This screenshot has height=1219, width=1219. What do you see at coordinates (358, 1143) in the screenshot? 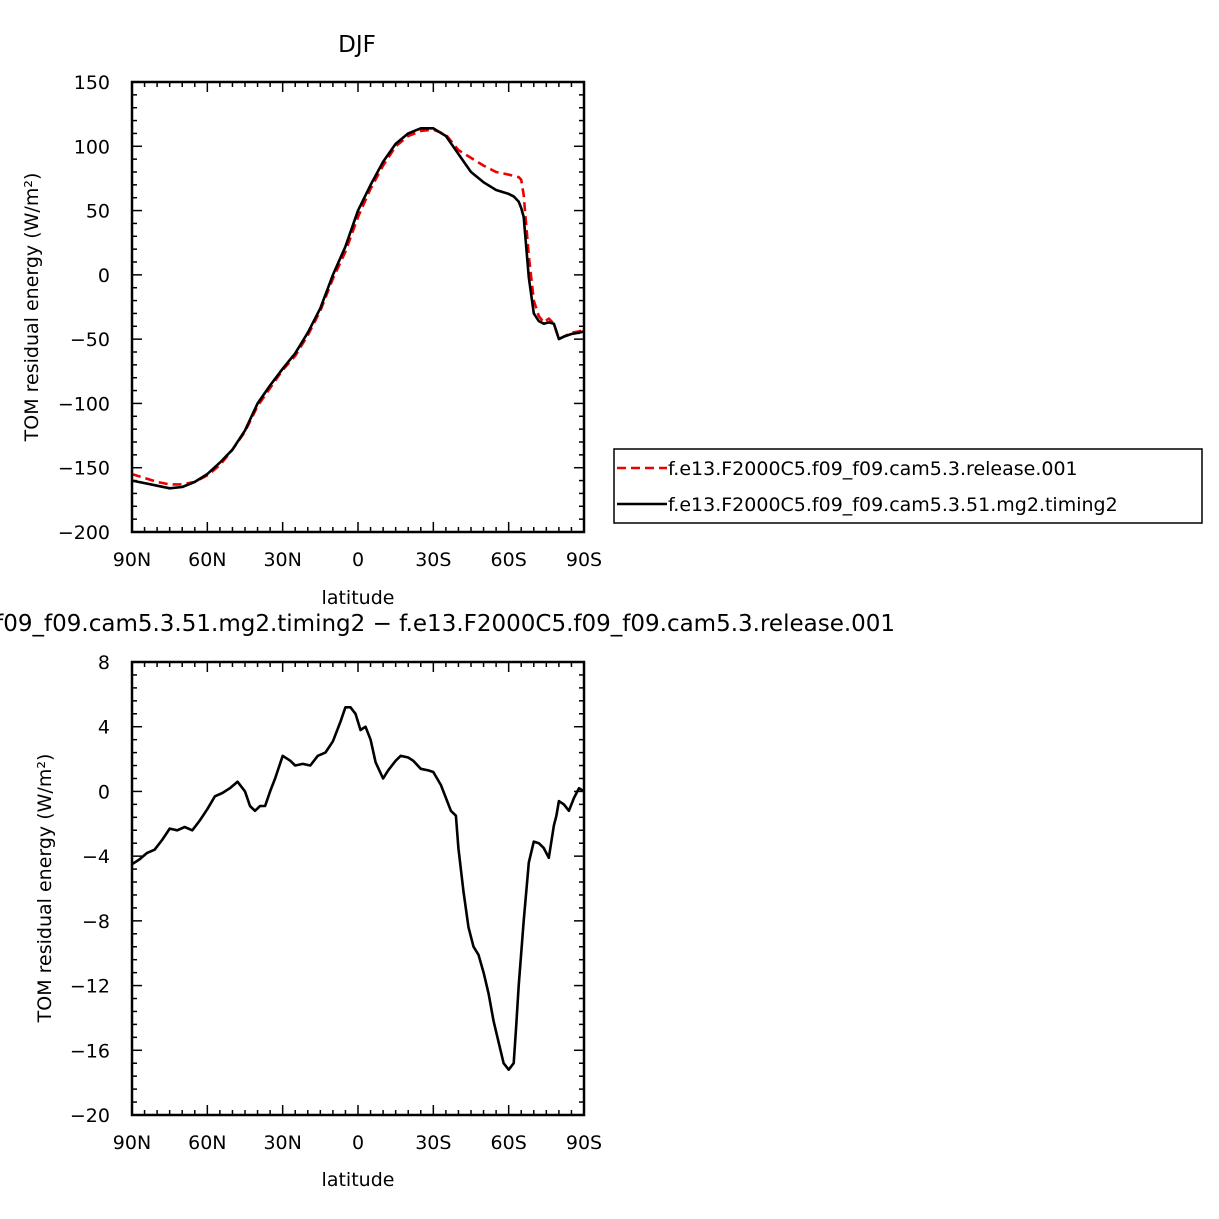
I see `bottom-x-tick-label: 0` at bounding box center [358, 1143].